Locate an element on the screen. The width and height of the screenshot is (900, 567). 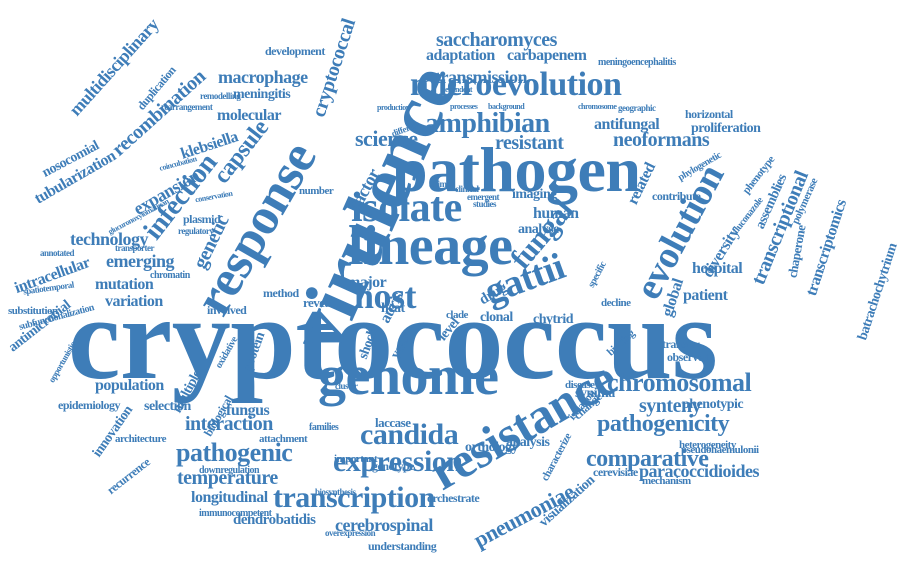
cloud-word-heterogeneity: heterogeneity is located at coordinates (707, 445).